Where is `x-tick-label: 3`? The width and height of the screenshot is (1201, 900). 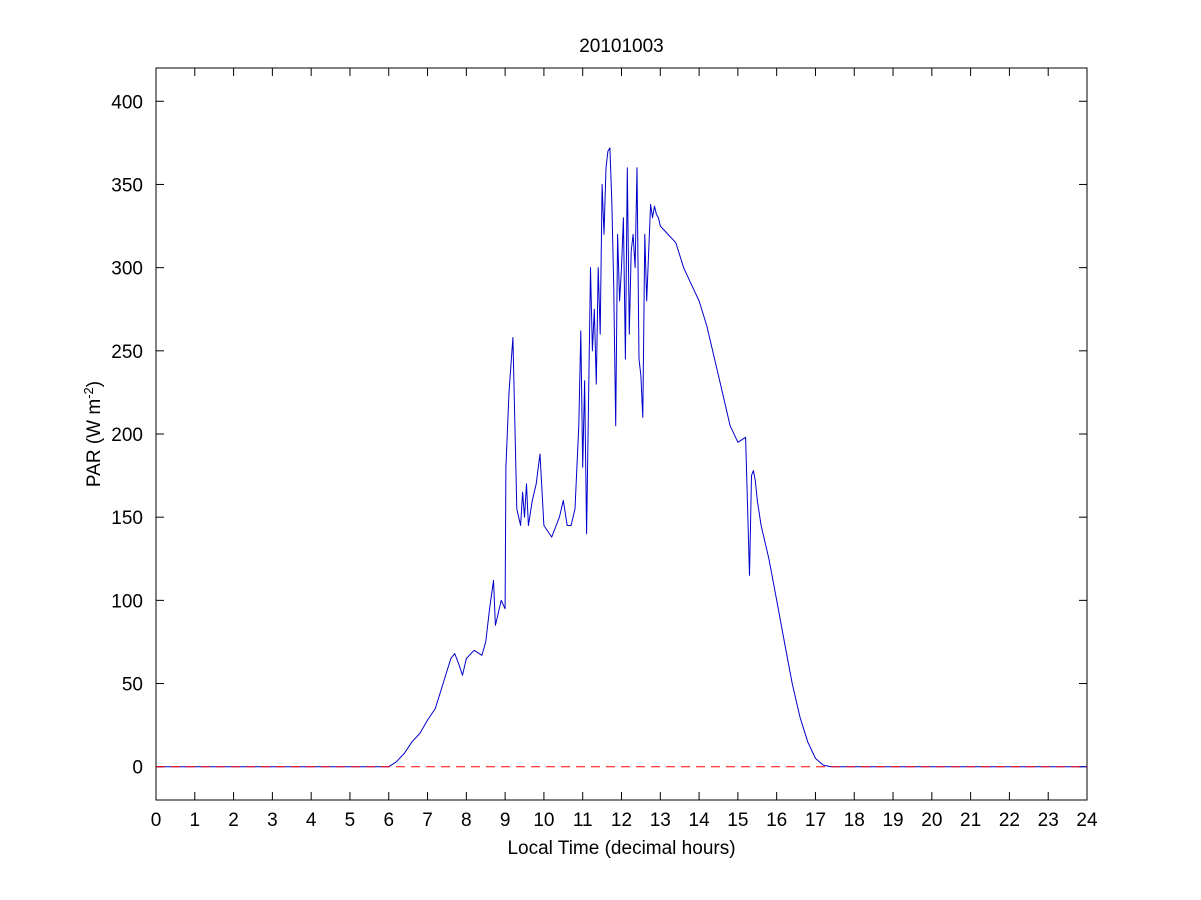 x-tick-label: 3 is located at coordinates (272, 820).